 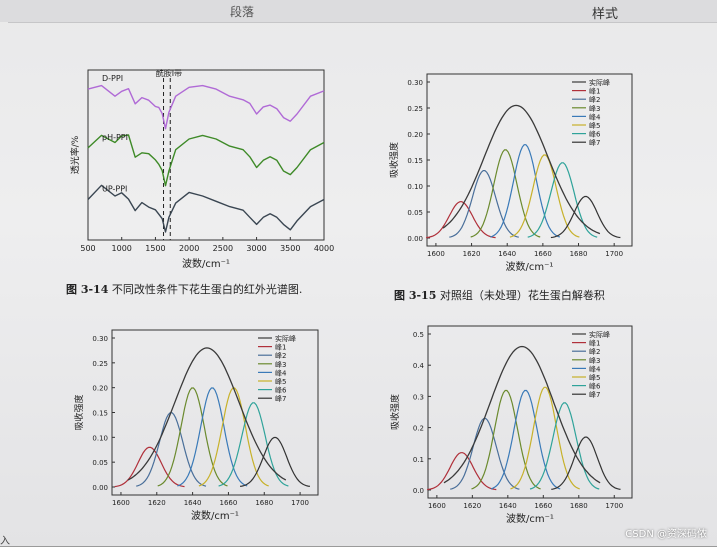 What do you see at coordinates (415, 295) in the screenshot?
I see `caption-number: 图 3-15` at bounding box center [415, 295].